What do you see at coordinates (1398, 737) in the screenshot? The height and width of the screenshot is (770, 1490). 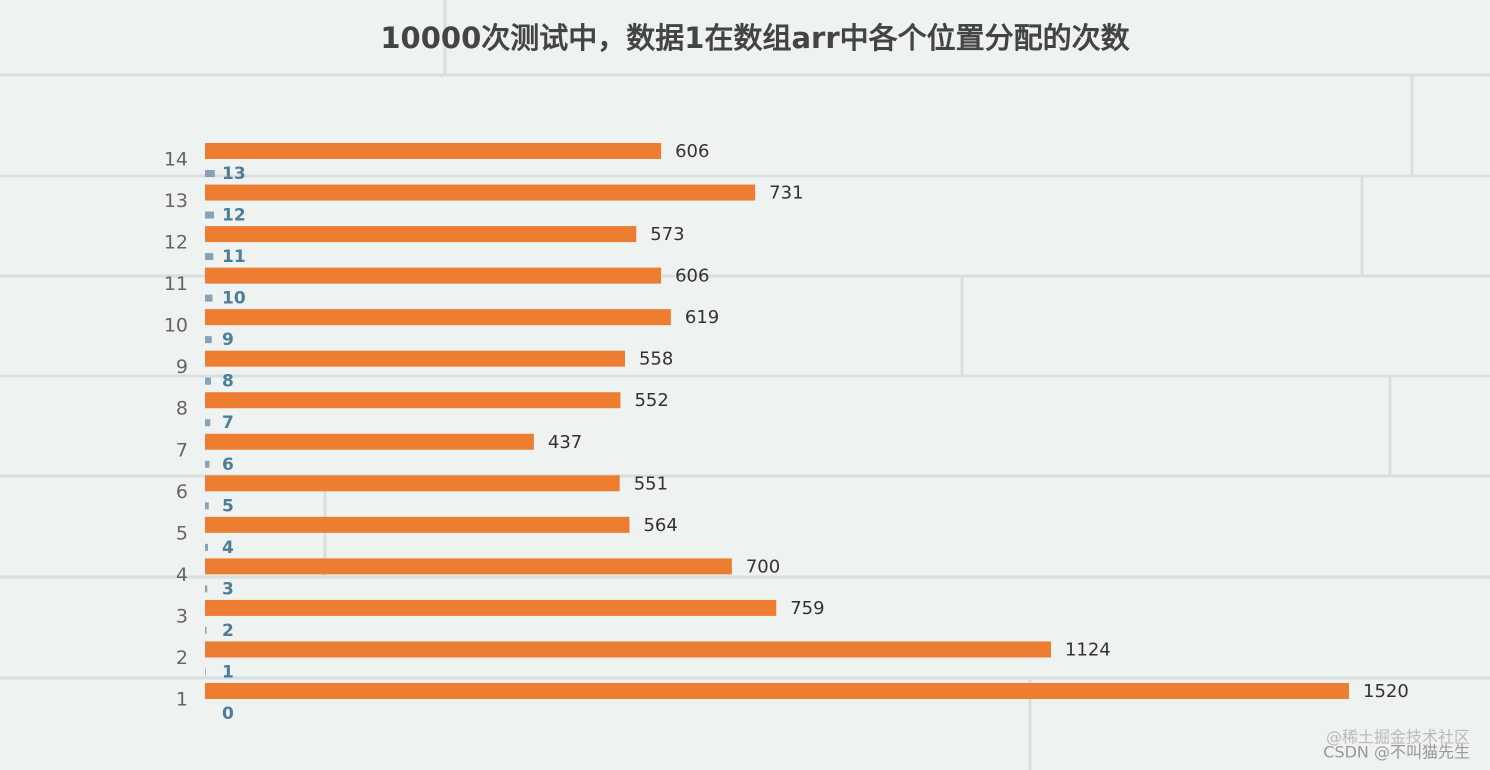 I see `watermark: @稀土掘金技术社区` at bounding box center [1398, 737].